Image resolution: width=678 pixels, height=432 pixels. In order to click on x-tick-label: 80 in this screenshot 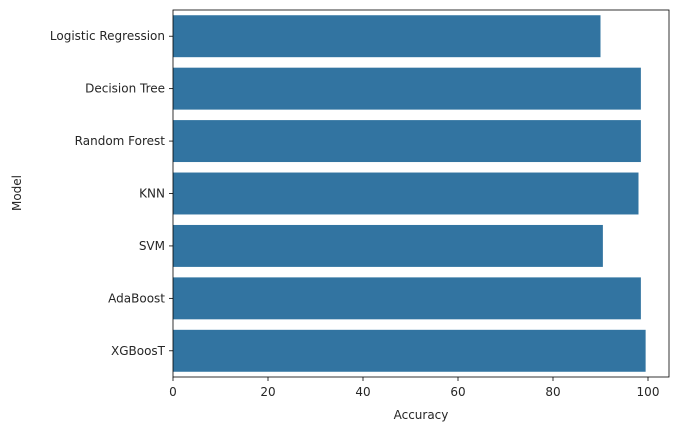, I will do `click(552, 392)`.